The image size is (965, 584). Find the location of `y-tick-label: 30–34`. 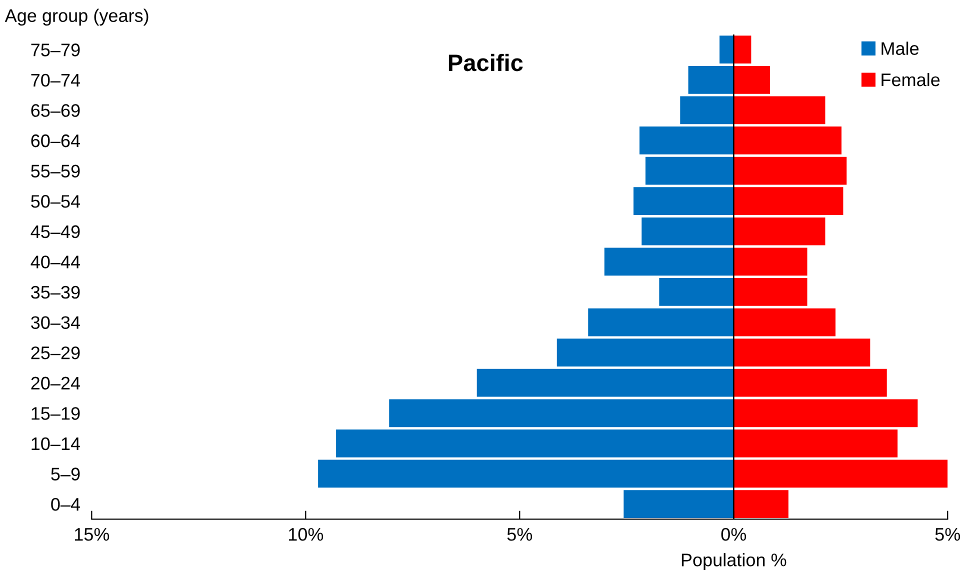

y-tick-label: 30–34 is located at coordinates (55, 322).